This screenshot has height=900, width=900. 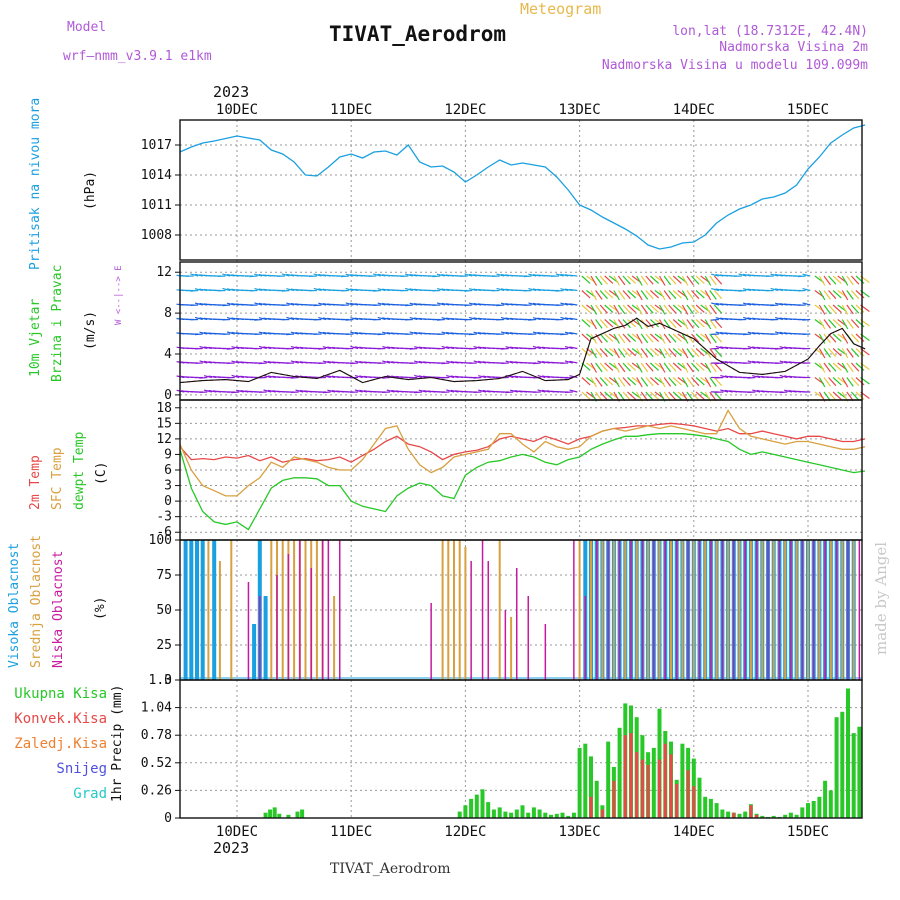 What do you see at coordinates (168, 470) in the screenshot?
I see `y-tick-label: 6` at bounding box center [168, 470].